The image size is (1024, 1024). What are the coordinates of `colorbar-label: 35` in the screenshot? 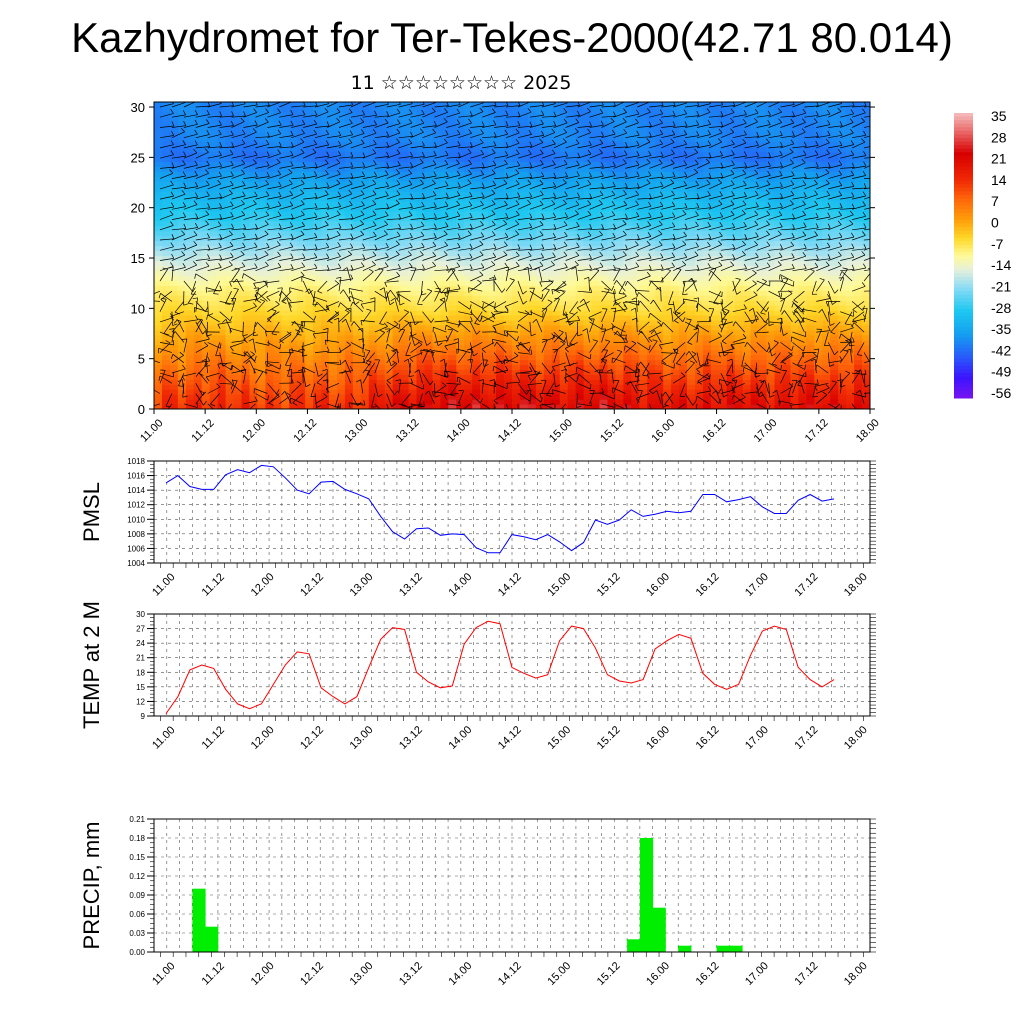 It's located at (999, 116).